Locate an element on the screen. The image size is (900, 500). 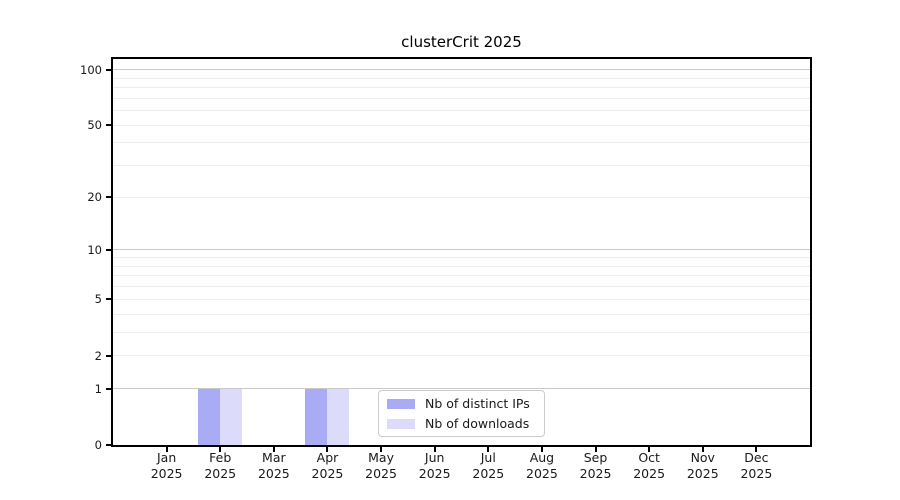
legend-swatch-downloads is located at coordinates (401, 423).